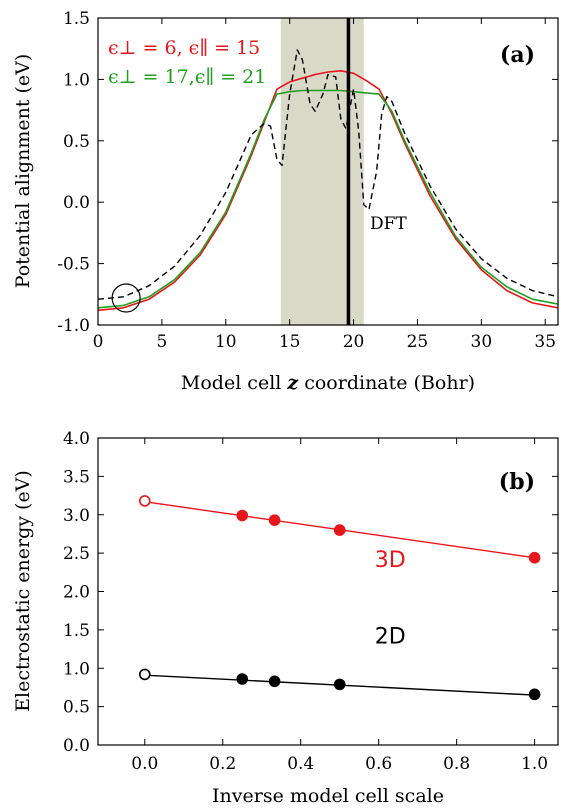 The image size is (563, 812). Describe the element at coordinates (76, 439) in the screenshot. I see `y-tick-label: 4.0` at that location.